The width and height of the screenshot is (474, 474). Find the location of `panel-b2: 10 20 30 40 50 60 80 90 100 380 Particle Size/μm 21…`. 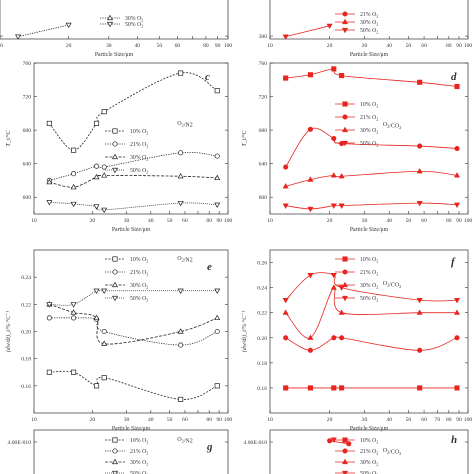

panel-b2: 10 20 30 40 50 60 80 90 100 380 Particle Size/μm 21… is located at coordinates (365, 29).